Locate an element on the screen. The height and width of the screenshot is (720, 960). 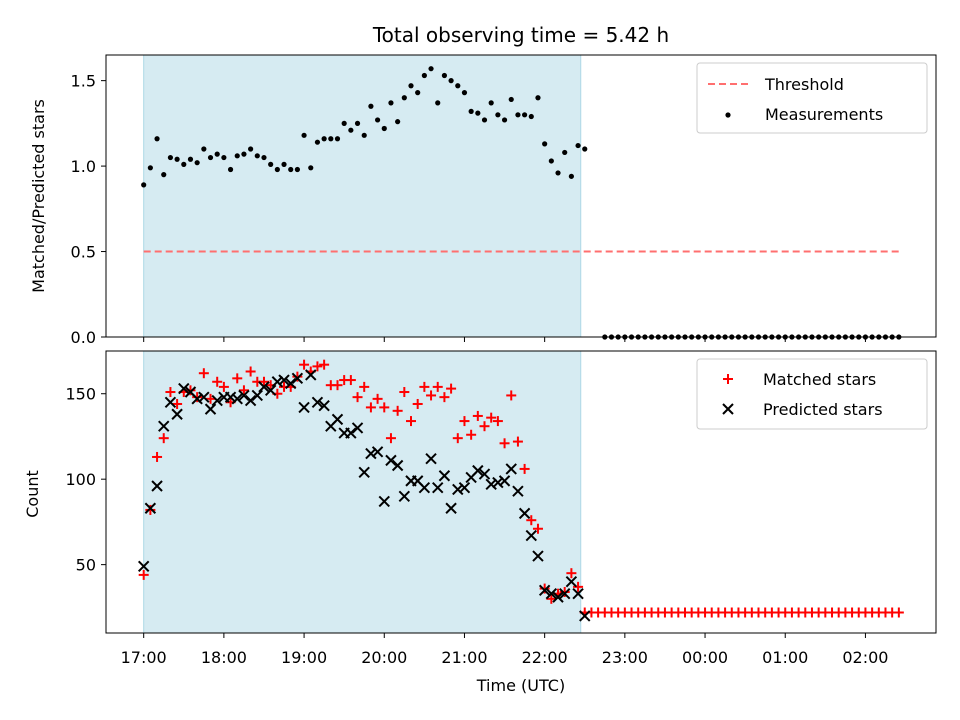
chart-title: Total observing time = 5.42 h is located at coordinates (520, 35).